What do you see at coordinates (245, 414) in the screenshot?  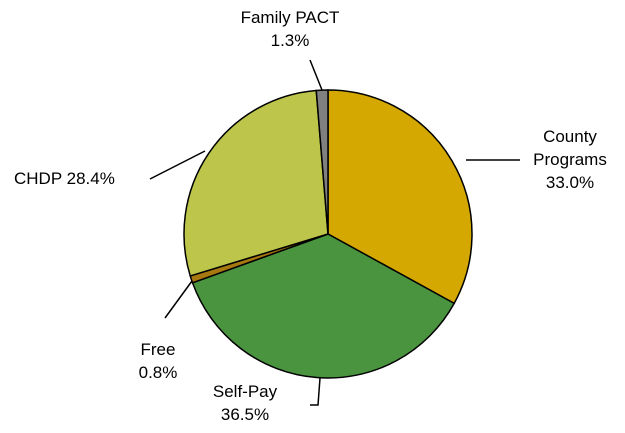 I see `value-label: 36.5%` at bounding box center [245, 414].